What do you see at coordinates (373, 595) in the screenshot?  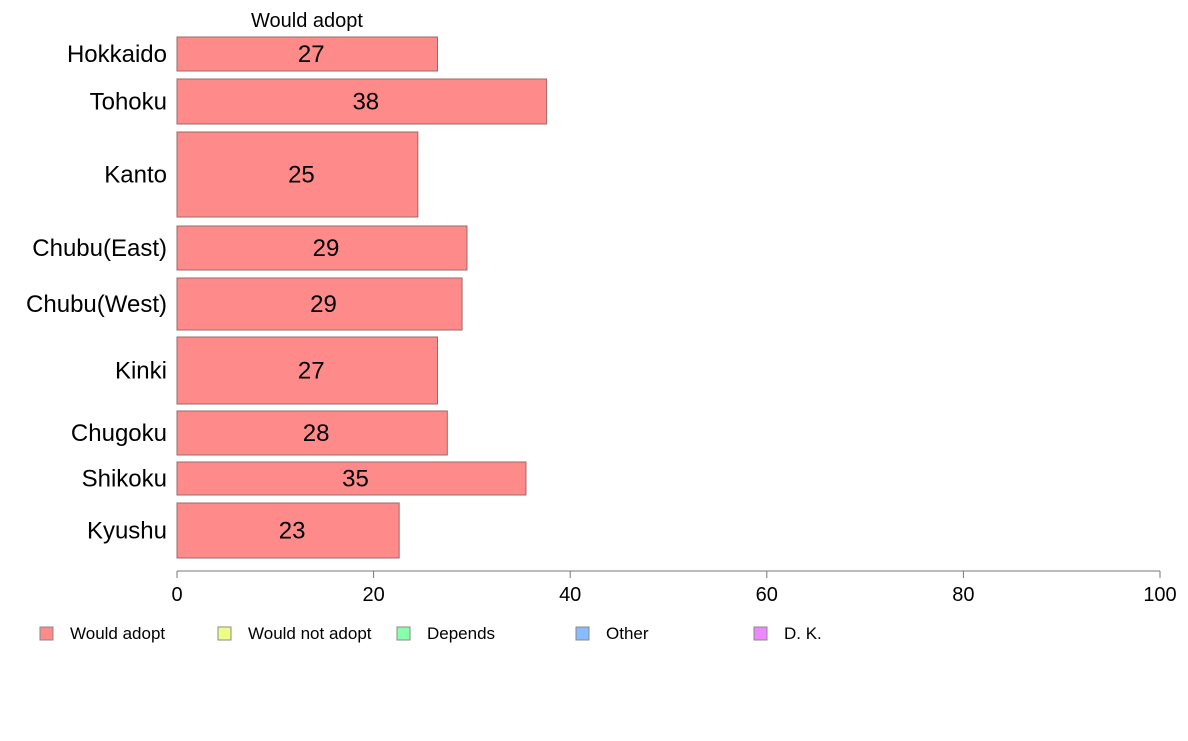 I see `x-tick-label-20: 20` at bounding box center [373, 595].